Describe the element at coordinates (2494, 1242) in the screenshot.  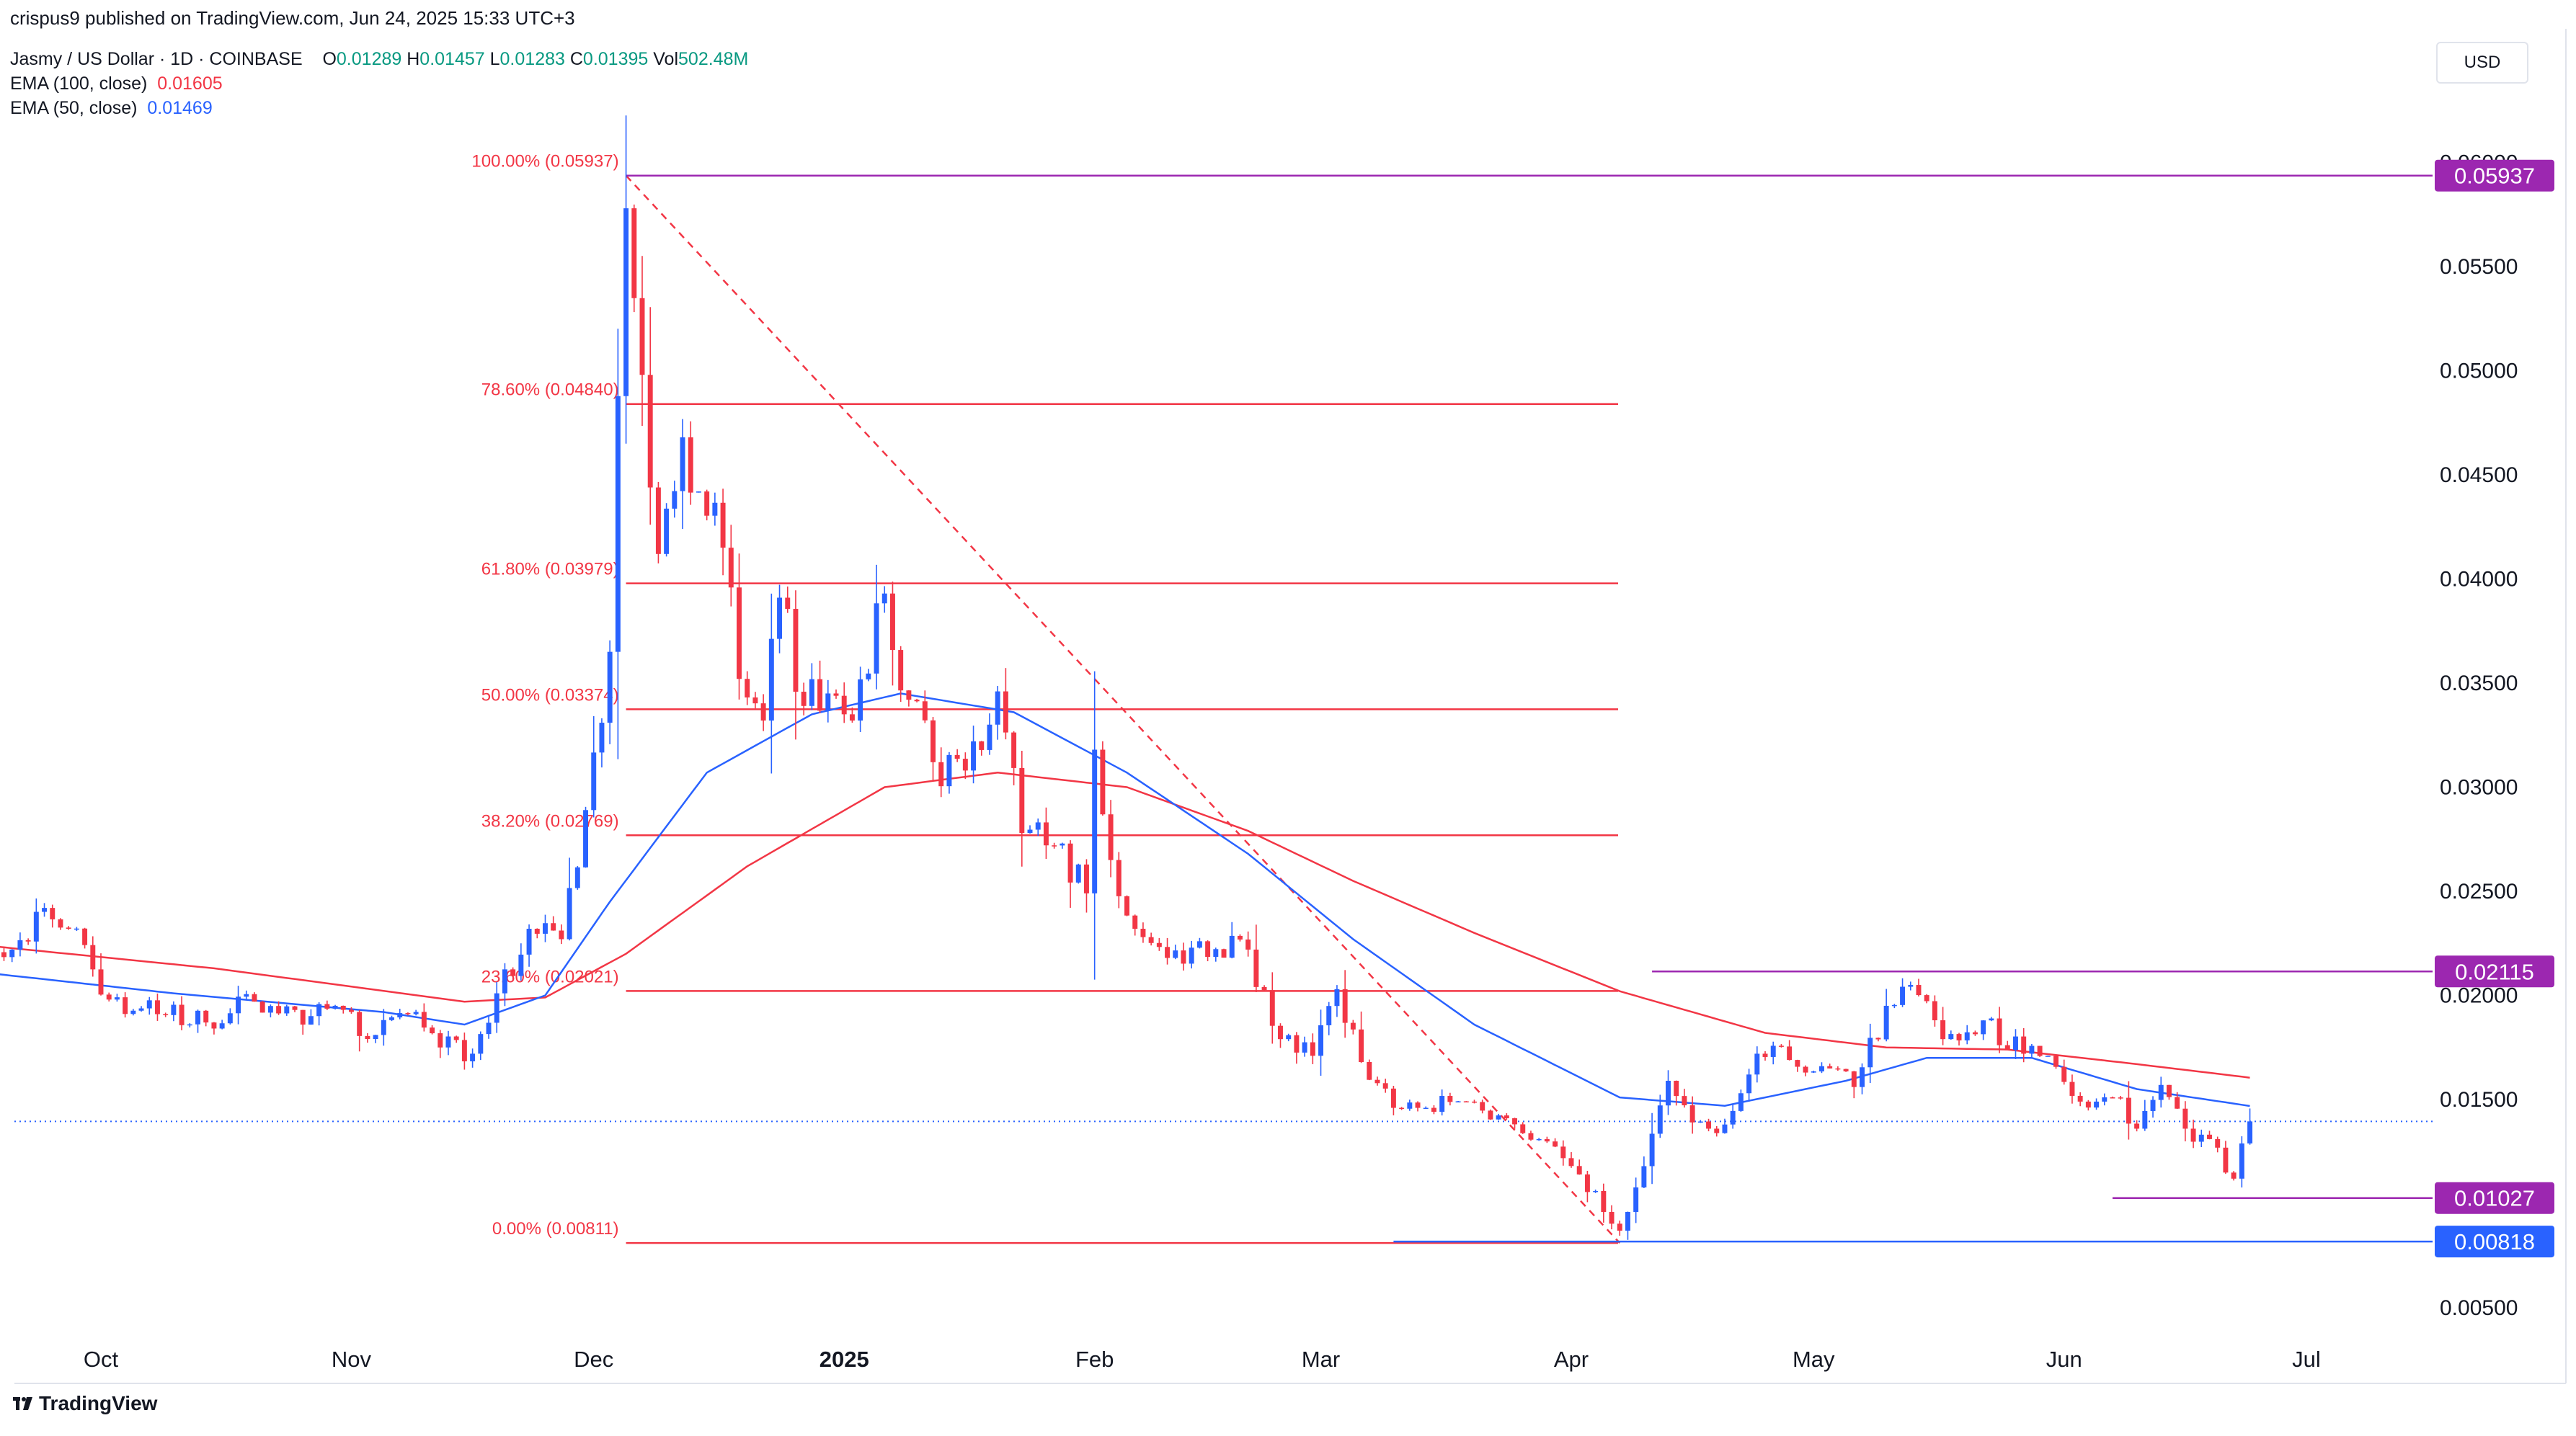
I see `price-tag` at that location.